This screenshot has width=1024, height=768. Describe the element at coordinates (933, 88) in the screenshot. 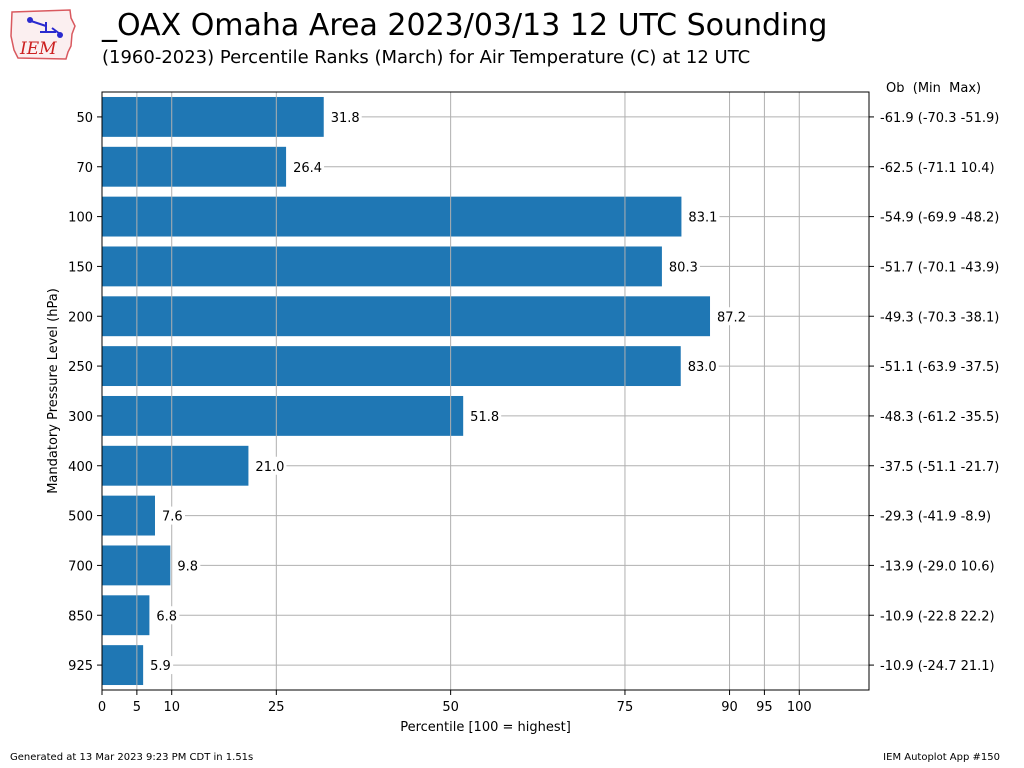

I see `right-column-header: Ob (Min Max)` at that location.